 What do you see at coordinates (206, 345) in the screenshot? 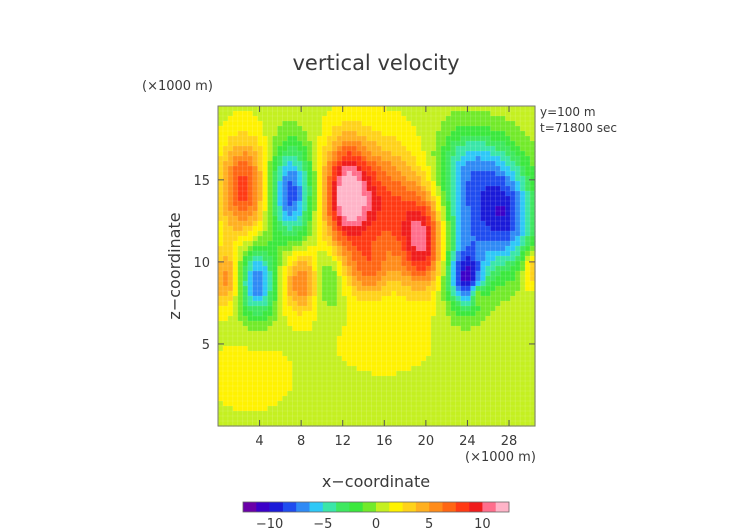
I see `y-tick-label: 5` at bounding box center [206, 345].